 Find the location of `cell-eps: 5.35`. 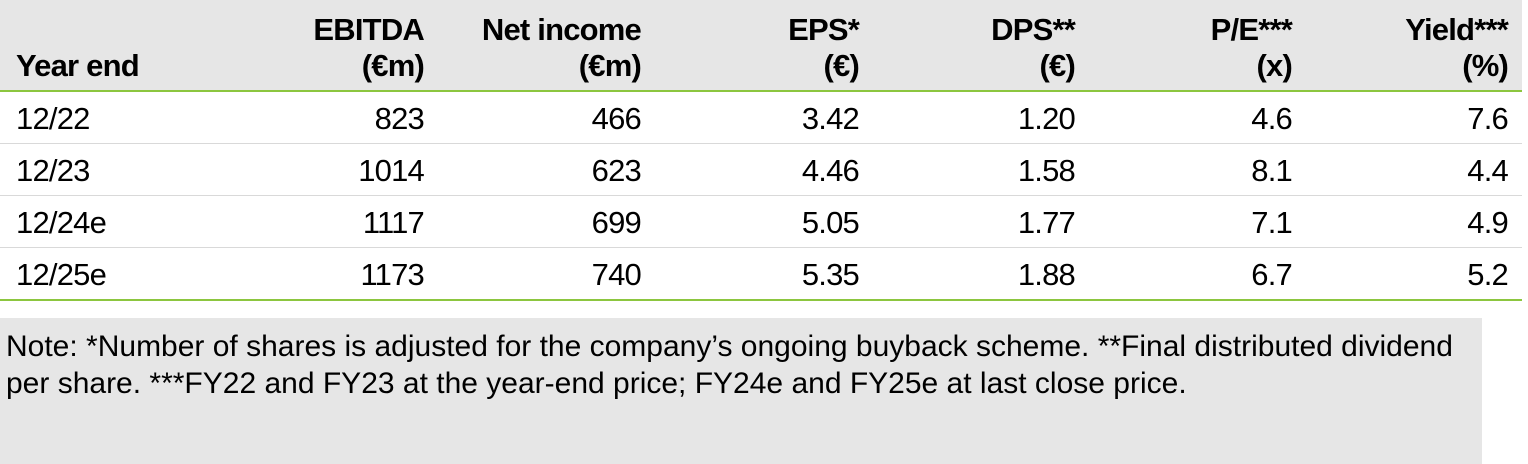

cell-eps: 5.35 is located at coordinates (830, 274).